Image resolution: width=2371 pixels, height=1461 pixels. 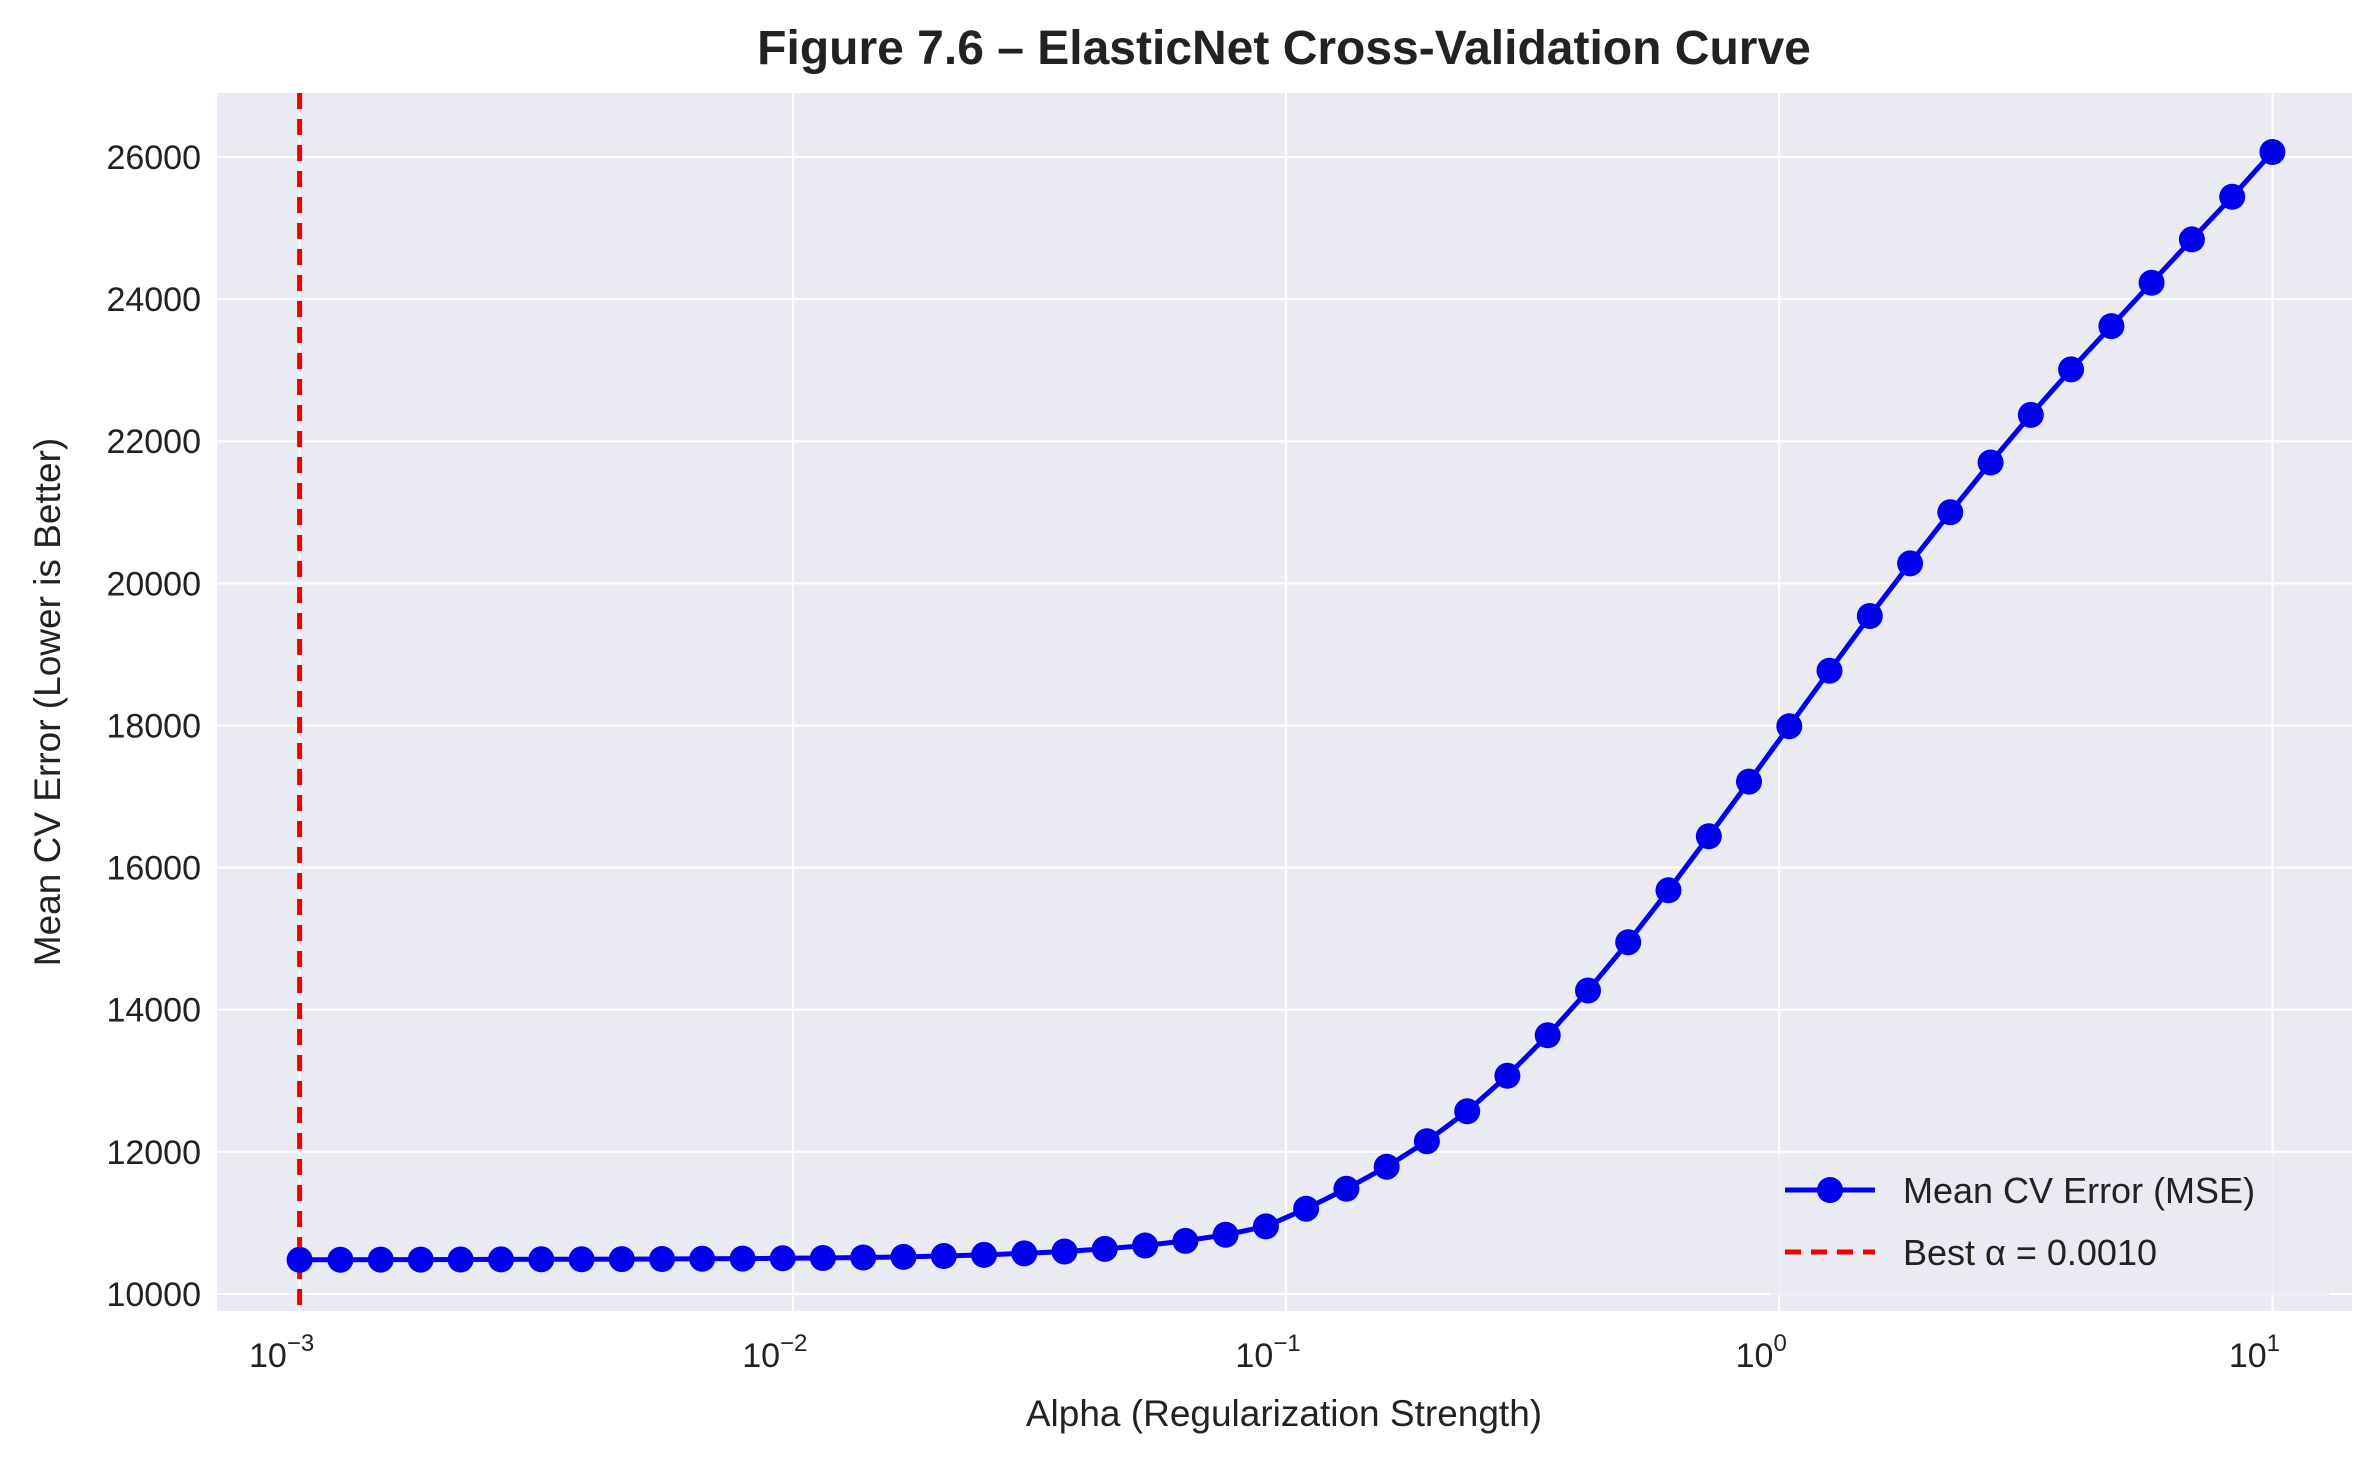 I want to click on legend-marker-series, so click(x=1830, y=1190).